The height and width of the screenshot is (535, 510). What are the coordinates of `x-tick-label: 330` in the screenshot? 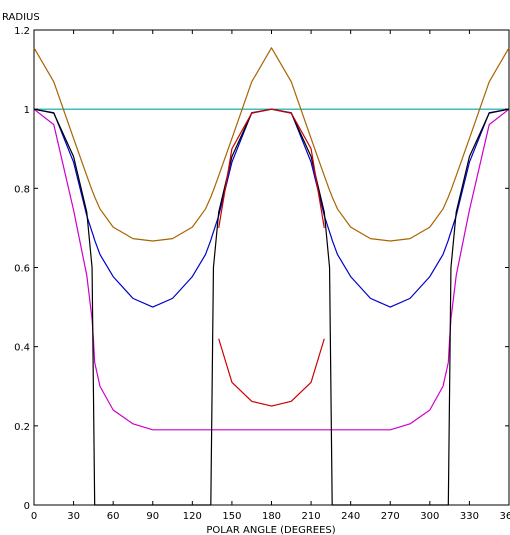 It's located at (469, 516).